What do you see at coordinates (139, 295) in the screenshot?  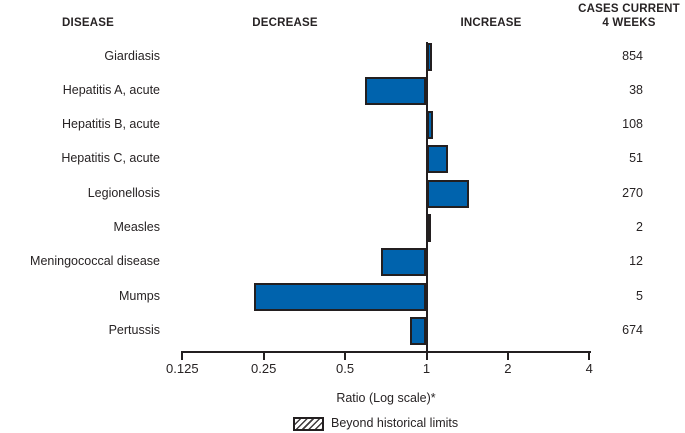 I see `disease-label: Mumps` at bounding box center [139, 295].